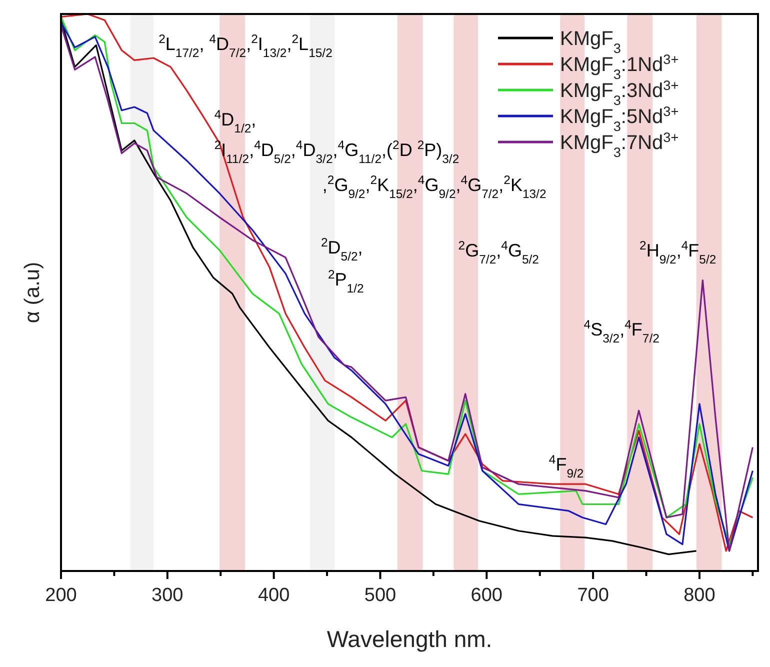 The width and height of the screenshot is (770, 667). Describe the element at coordinates (678, 252) in the screenshot. I see `annotation: $^{2}$H$_{9/2}$,$^{4}$F$_{5/2}$` at that location.